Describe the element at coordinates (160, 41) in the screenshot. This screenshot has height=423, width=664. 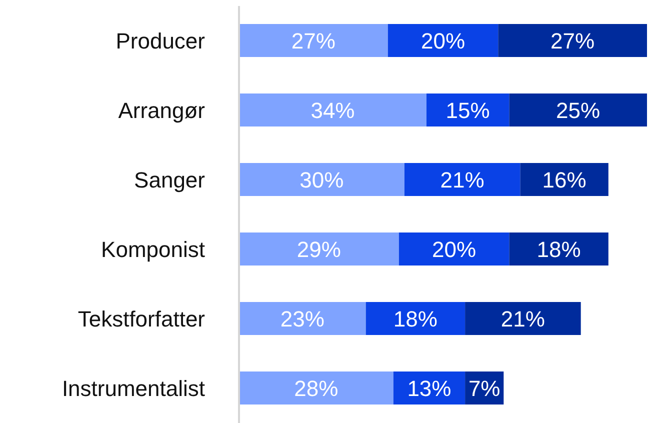
I see `y-tick-label: Producer` at that location.